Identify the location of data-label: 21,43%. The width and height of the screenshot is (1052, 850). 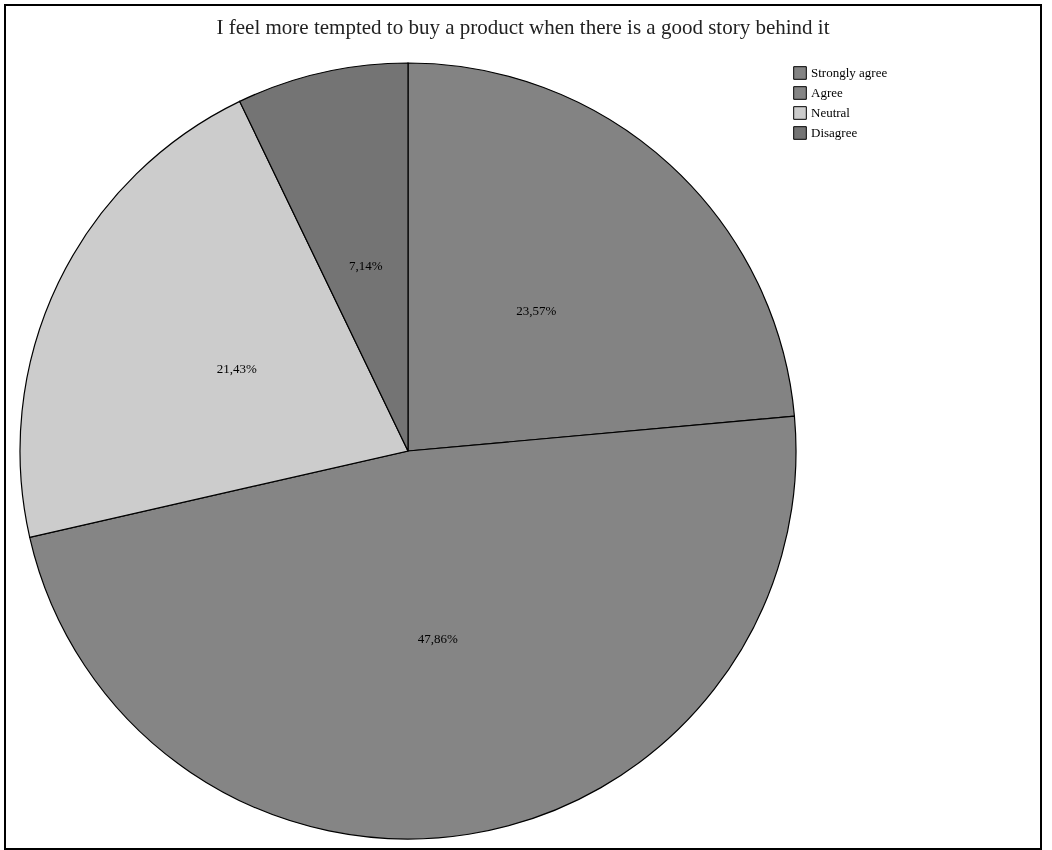
(237, 368).